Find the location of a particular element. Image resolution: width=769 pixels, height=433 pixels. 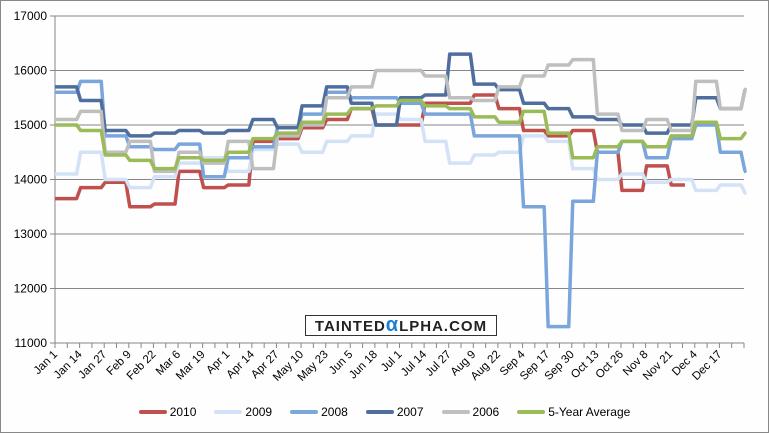

y-tick-label: 12000 is located at coordinates (31, 289).